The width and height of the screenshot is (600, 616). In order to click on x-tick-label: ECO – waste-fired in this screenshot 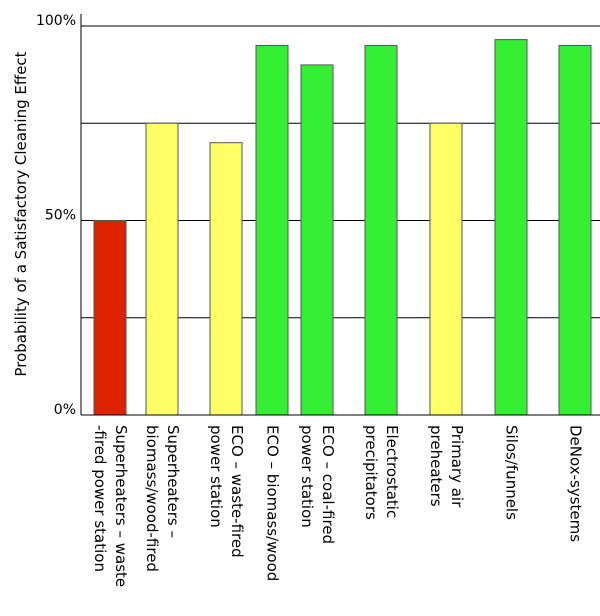, I will do `click(237, 491)`.